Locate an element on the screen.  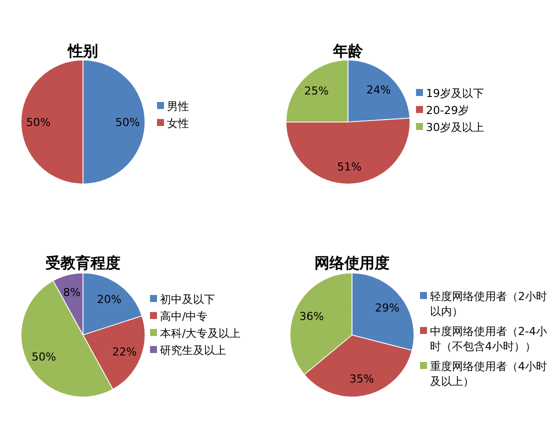
data-label: 8% is located at coordinates (72, 292).